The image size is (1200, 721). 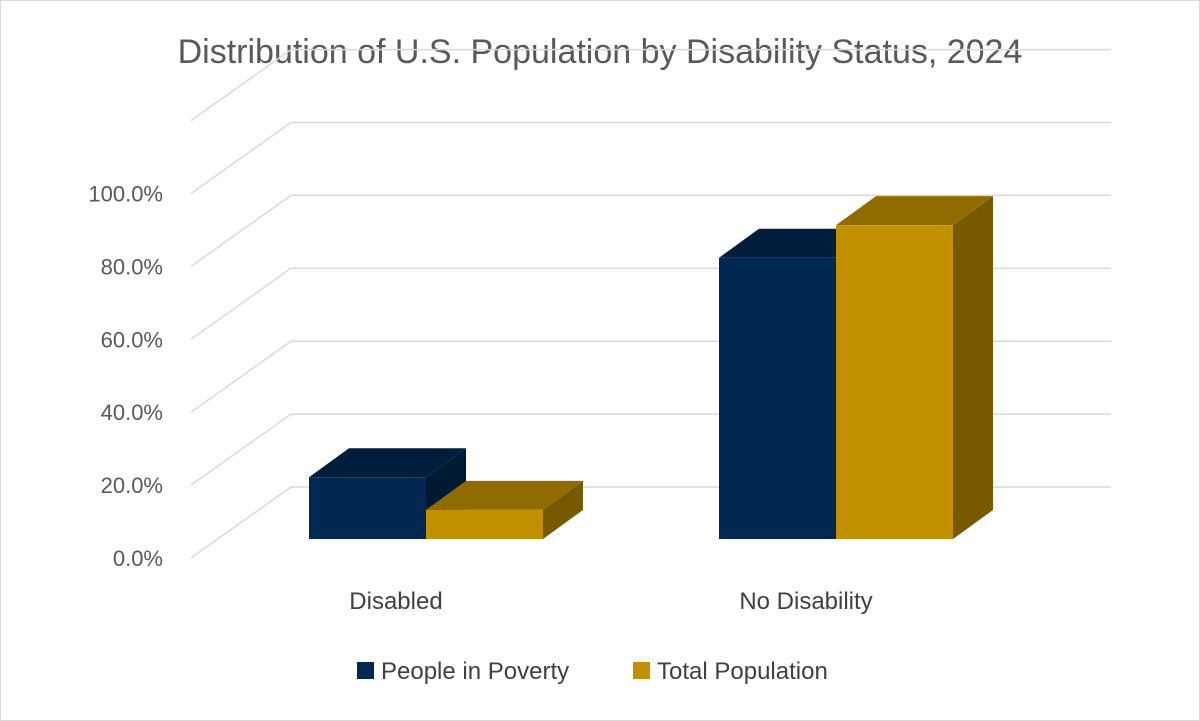 What do you see at coordinates (132, 485) in the screenshot?
I see `y-tick-label: 20.0%` at bounding box center [132, 485].